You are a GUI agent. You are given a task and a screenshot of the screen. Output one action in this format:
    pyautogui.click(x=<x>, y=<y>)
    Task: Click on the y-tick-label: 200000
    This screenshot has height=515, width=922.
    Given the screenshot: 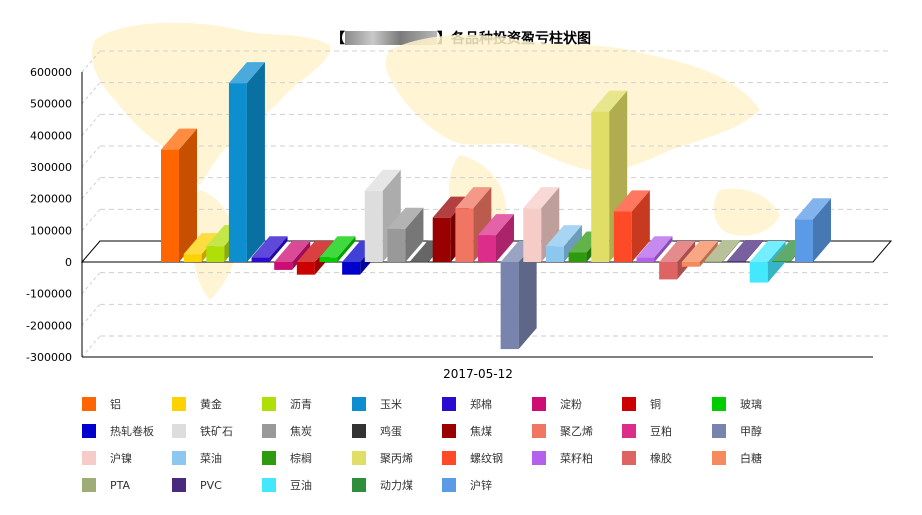 What is the action you would take?
    pyautogui.click(x=51, y=199)
    